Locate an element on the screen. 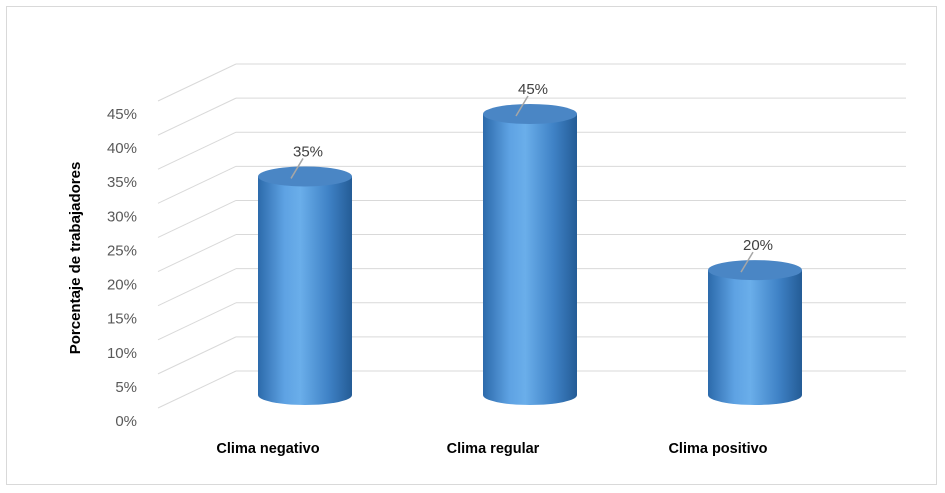  y-tick-label: 15% is located at coordinates (122, 319).